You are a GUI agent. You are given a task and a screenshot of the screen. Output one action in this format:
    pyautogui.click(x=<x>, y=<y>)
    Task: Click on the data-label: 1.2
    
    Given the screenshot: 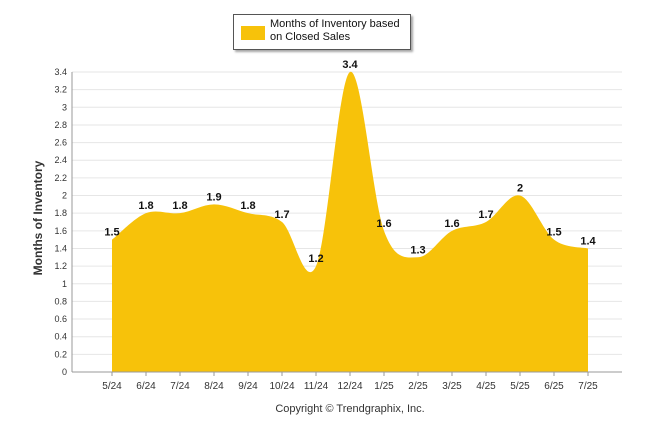 What is the action you would take?
    pyautogui.click(x=315, y=259)
    